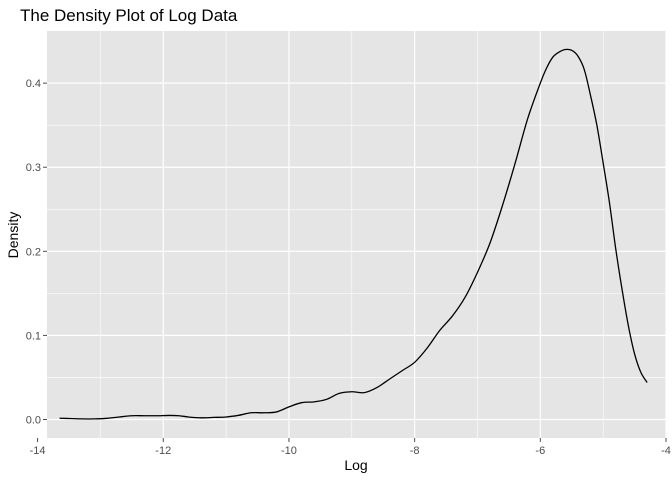 This screenshot has width=672, height=480. I want to click on y-axis-ticks: 0.0 0.1 0.2 0.3 0.4, so click(36, 252).